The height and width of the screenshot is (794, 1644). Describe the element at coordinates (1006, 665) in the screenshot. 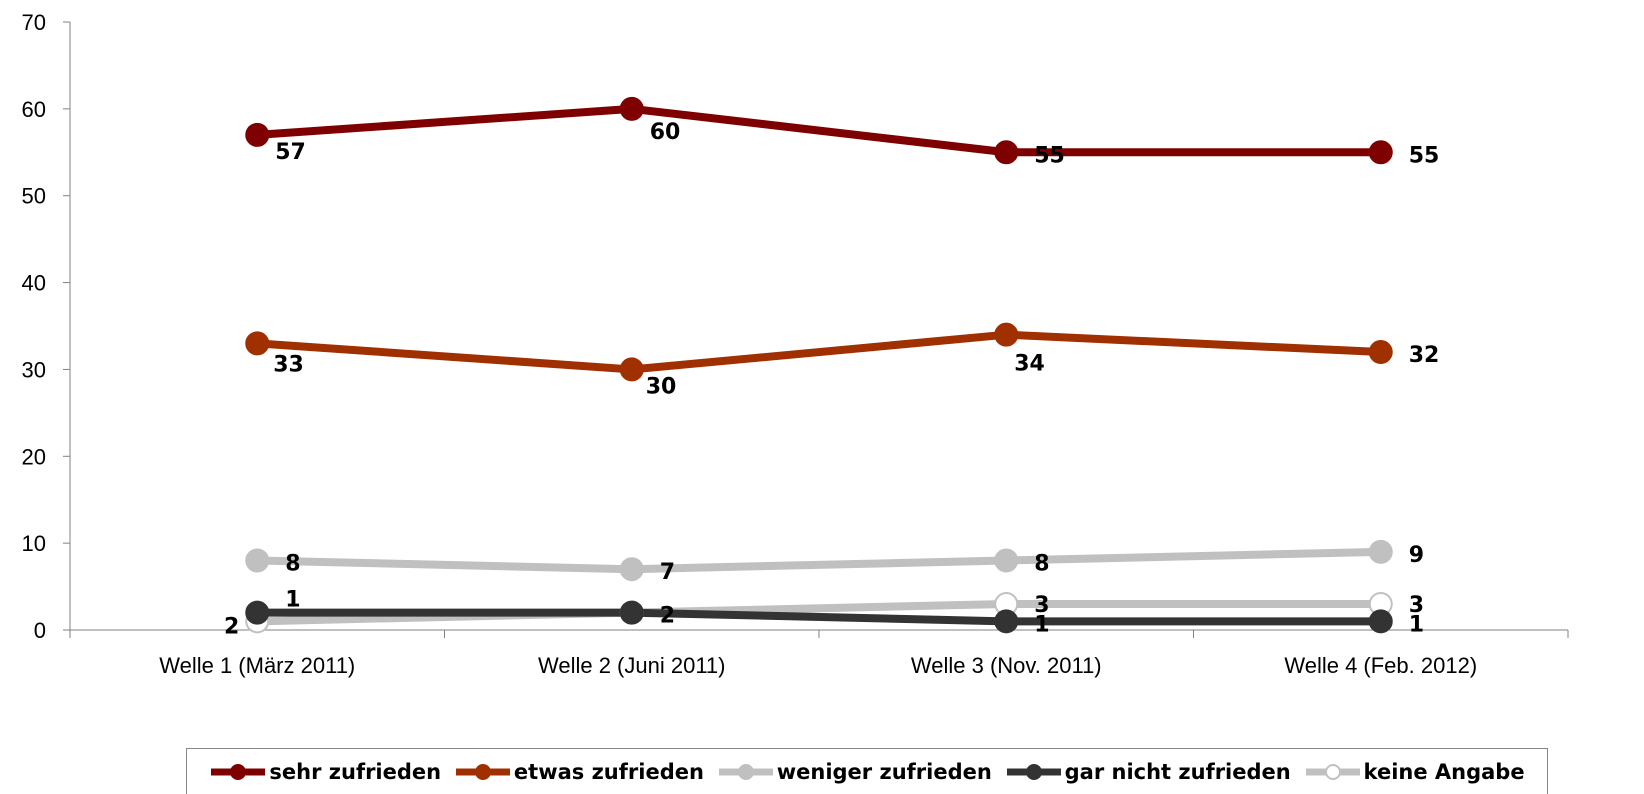

I see `x-tick-label: Welle 3 (Nov. 2011)` at that location.